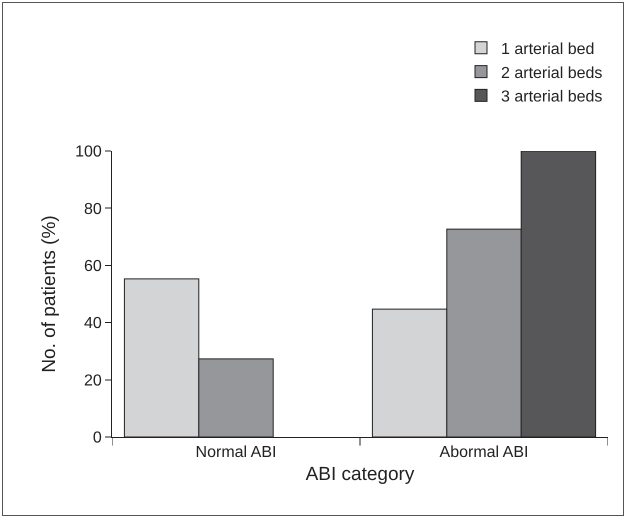 This screenshot has width=628, height=520. Describe the element at coordinates (484, 453) in the screenshot. I see `x-tick-label: Abormal ABI` at that location.